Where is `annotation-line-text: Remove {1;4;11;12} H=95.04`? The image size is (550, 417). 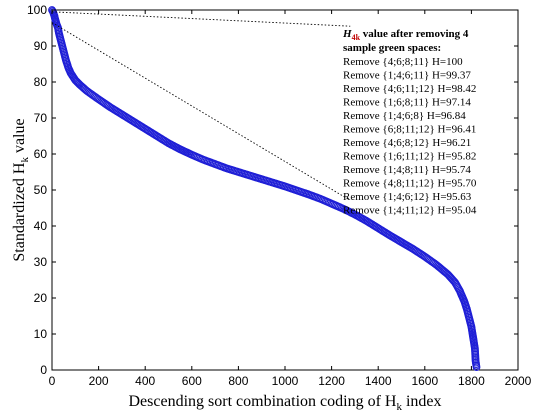
annotation-line-text: Remove {1;4;11;12} H=95.04 is located at coordinates (410, 211).